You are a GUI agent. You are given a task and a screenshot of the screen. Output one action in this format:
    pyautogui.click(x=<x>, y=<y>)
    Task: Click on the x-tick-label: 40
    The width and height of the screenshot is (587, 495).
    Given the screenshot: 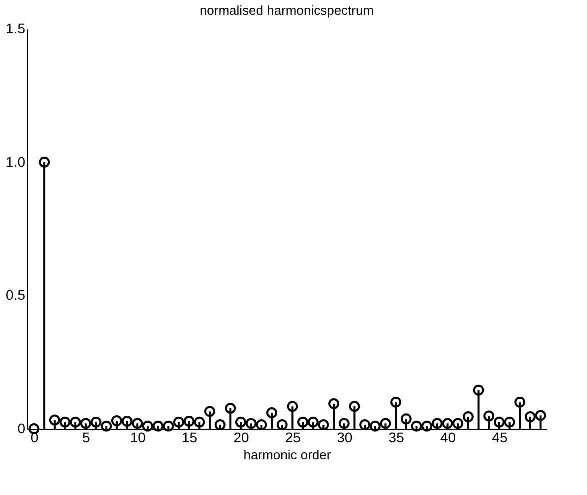 What is the action you would take?
    pyautogui.click(x=448, y=438)
    